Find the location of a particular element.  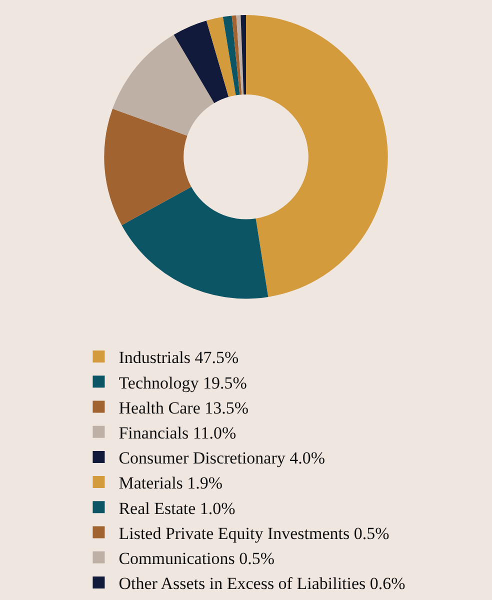

legend-label: Materials 1.9% is located at coordinates (170, 483).